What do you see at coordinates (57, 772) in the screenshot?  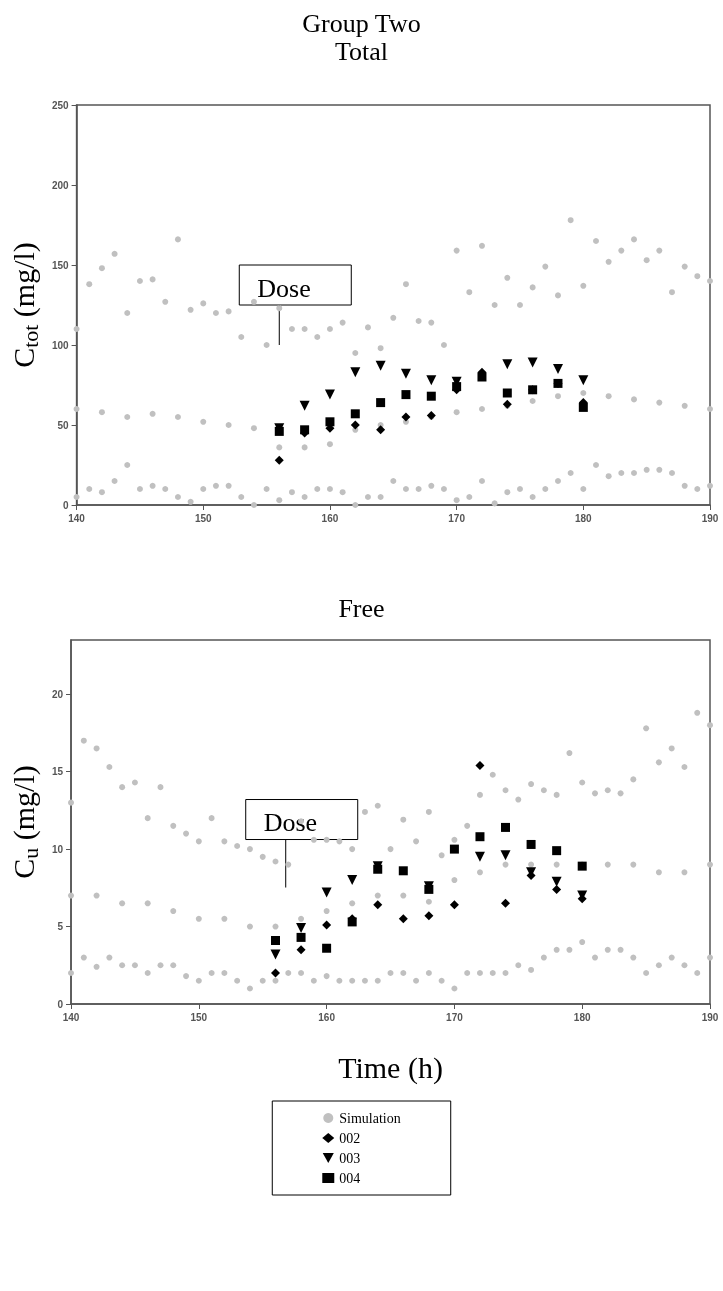 I see `y-tick-label: 15` at bounding box center [57, 772].